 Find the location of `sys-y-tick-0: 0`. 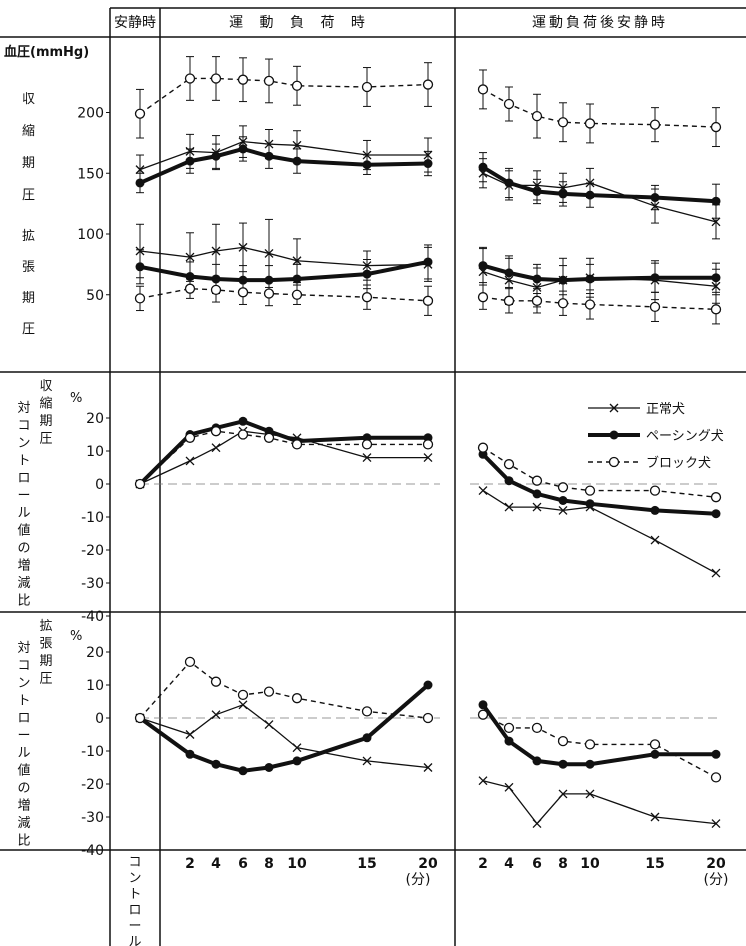

sys-y-tick-0: 0 is located at coordinates (99, 485).